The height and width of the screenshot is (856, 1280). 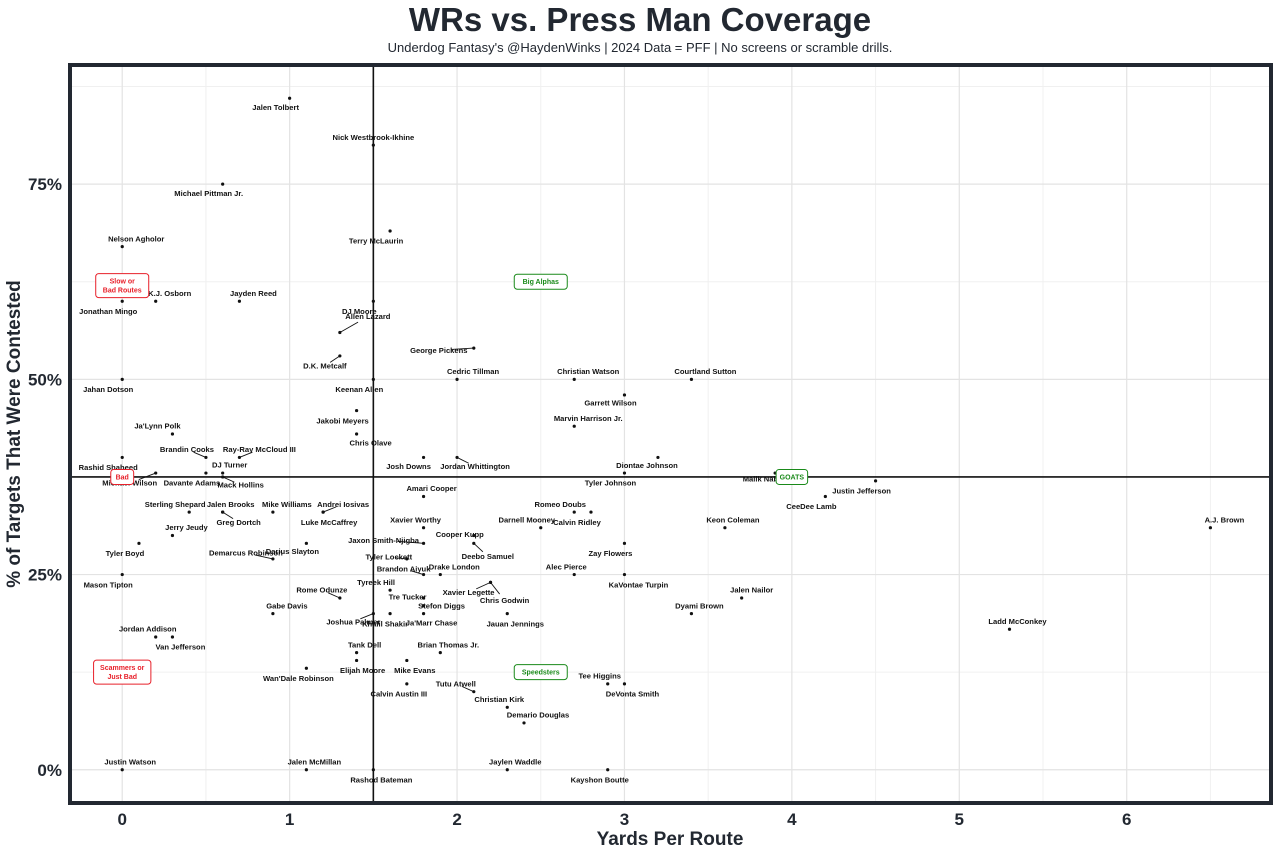 What do you see at coordinates (398, 694) in the screenshot?
I see `point-label: Calvin Austin III` at bounding box center [398, 694].